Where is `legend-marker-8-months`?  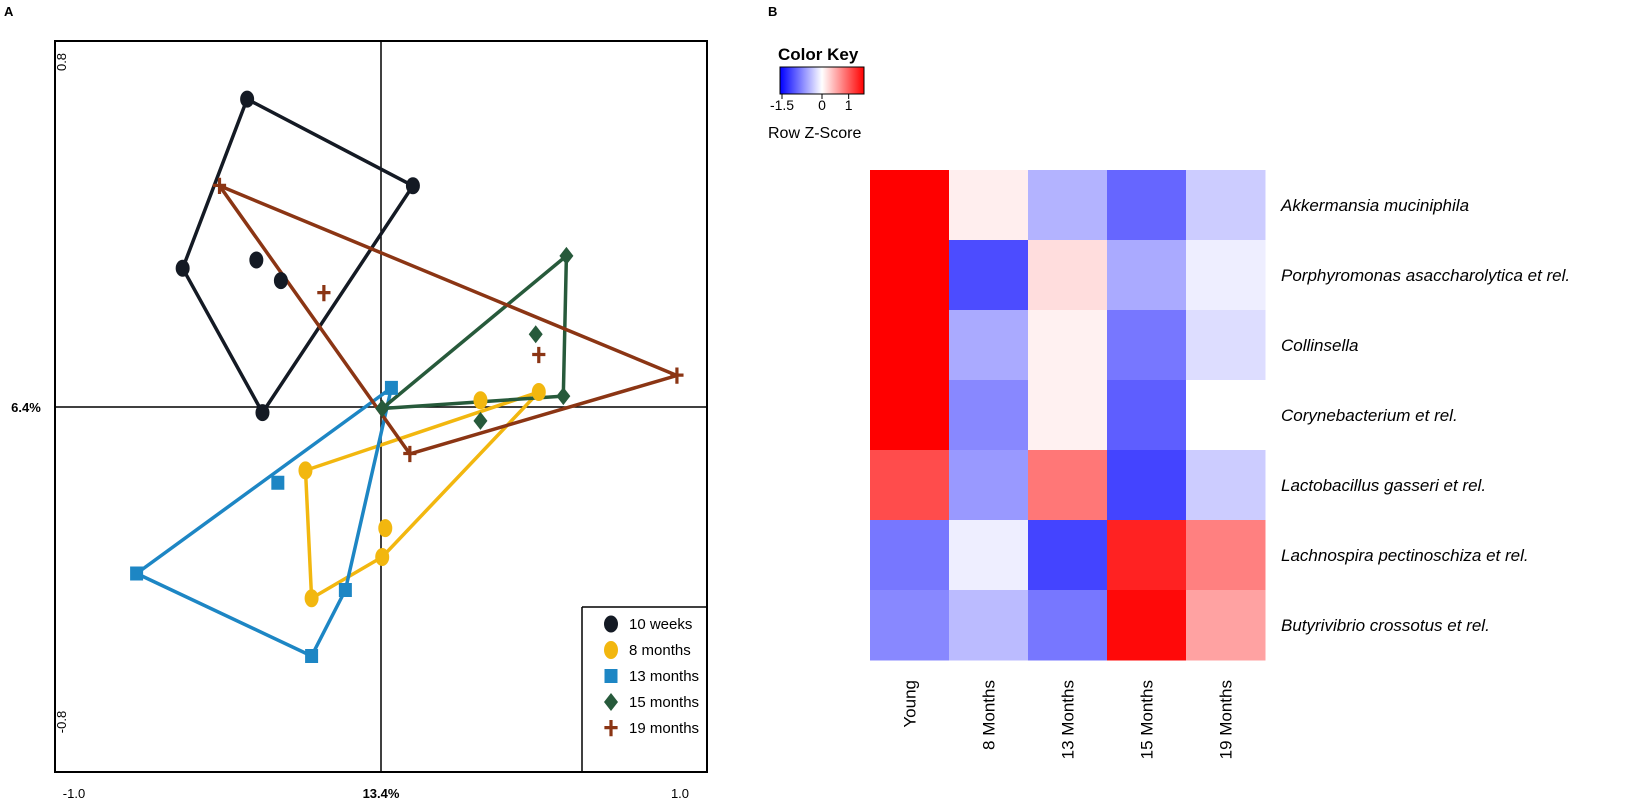
legend-marker-8-months is located at coordinates (611, 650).